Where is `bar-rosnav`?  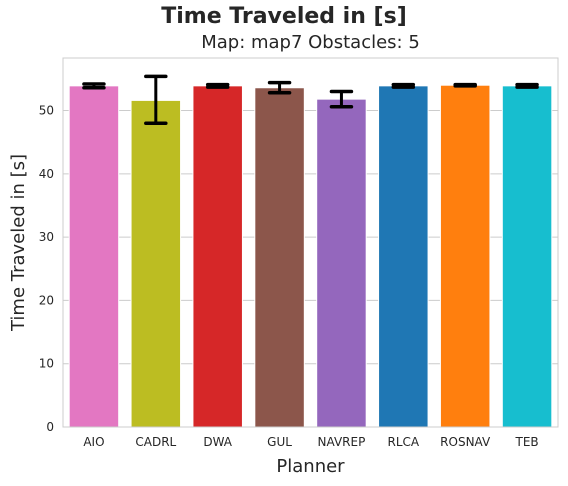 bar-rosnav is located at coordinates (465, 256).